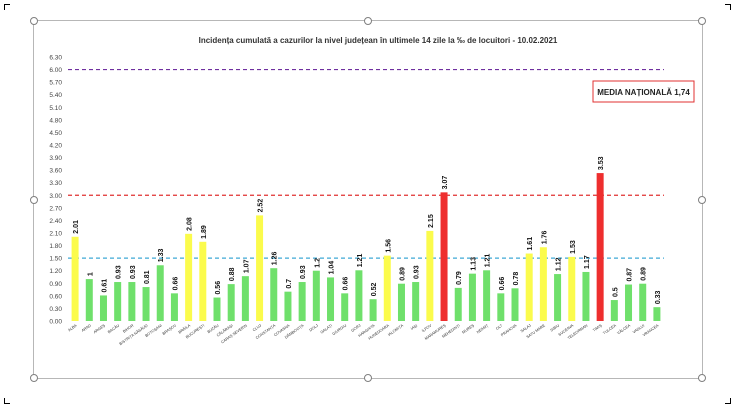 The width and height of the screenshot is (735, 408). I want to click on x-tick-label: CLUJ, so click(257, 327).